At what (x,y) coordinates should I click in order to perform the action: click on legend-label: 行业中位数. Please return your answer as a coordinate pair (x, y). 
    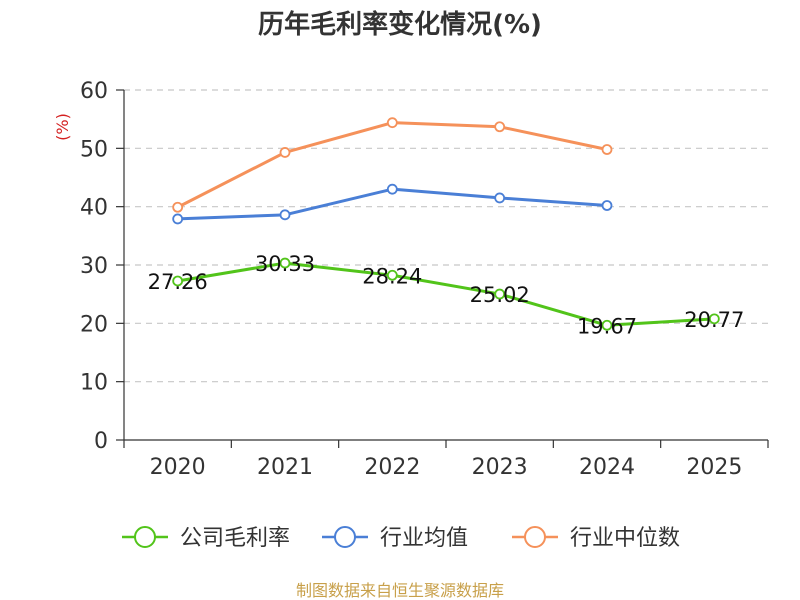
    Looking at the image, I should click on (625, 538).